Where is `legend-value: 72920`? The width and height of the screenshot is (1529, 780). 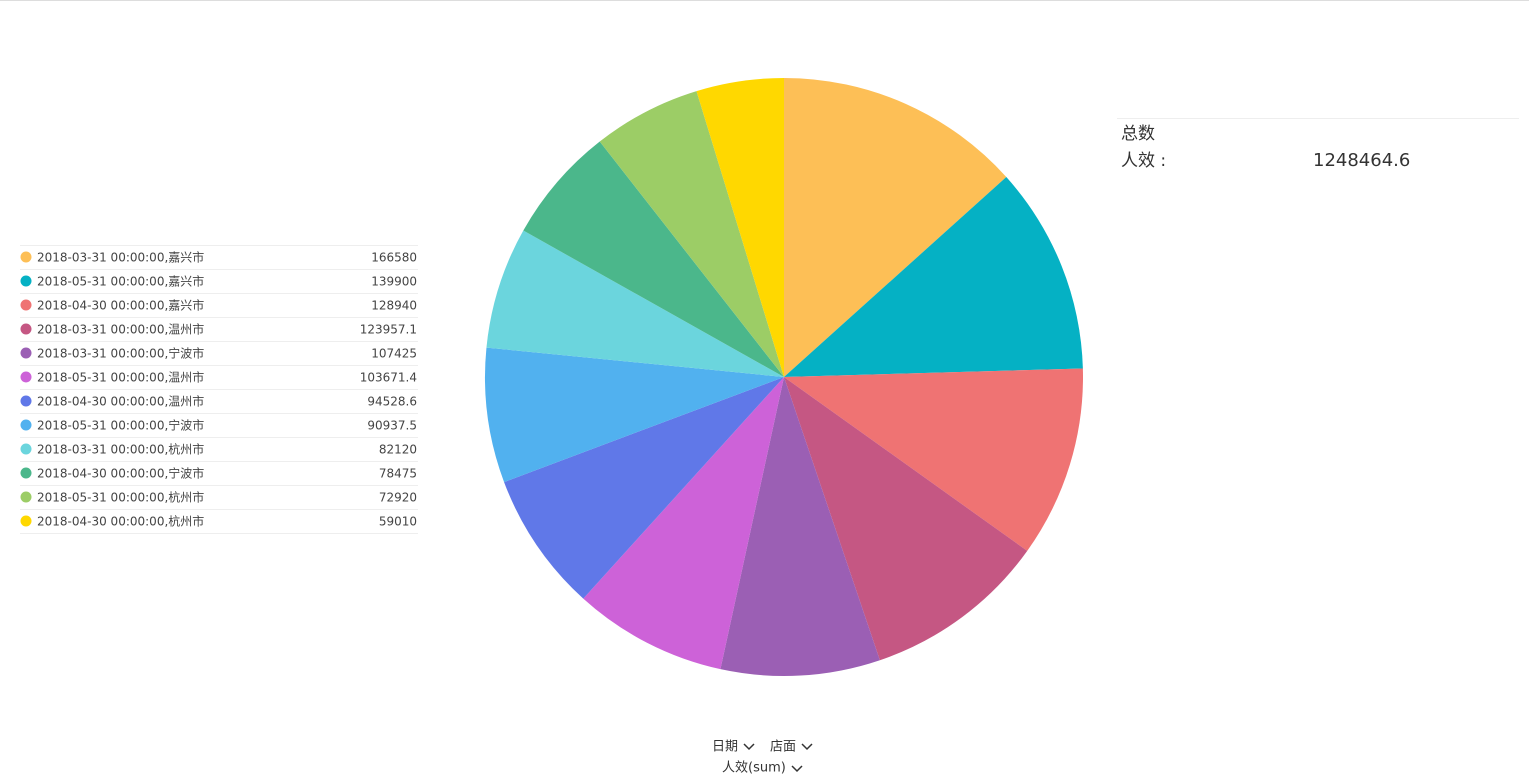
legend-value: 72920 is located at coordinates (398, 498).